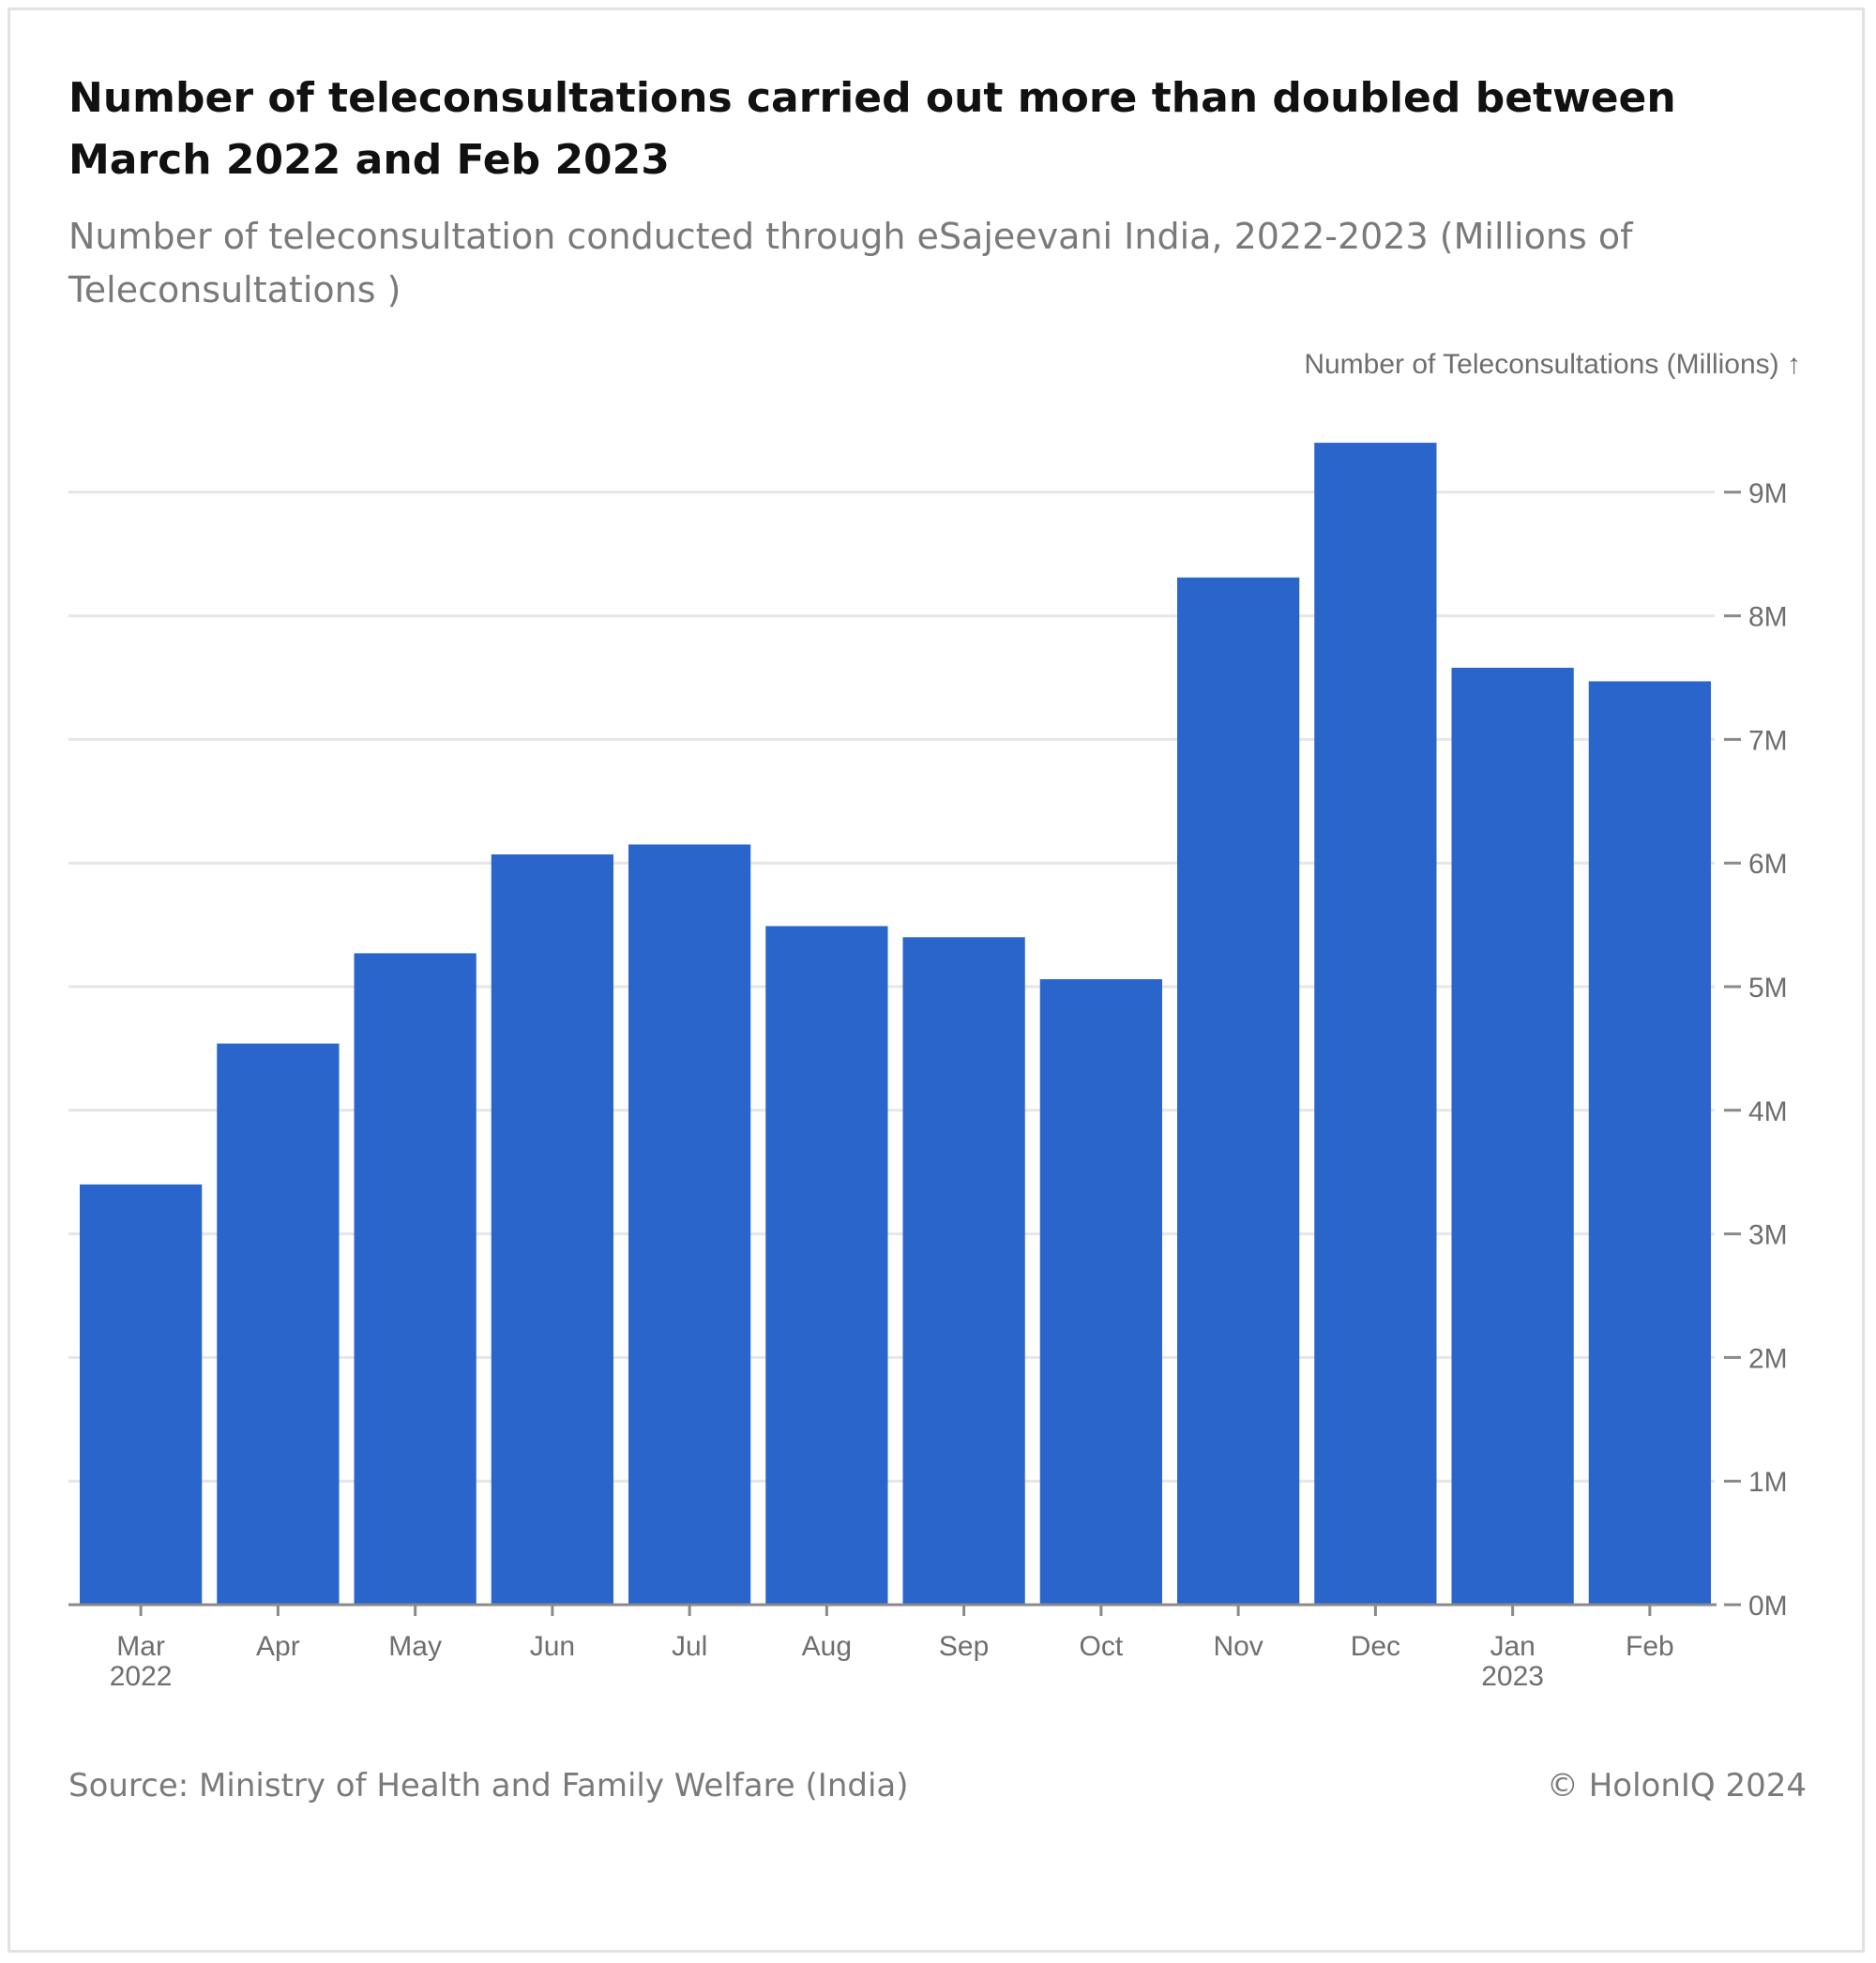 The height and width of the screenshot is (1963, 1876). Describe the element at coordinates (826, 1265) in the screenshot. I see `bar-aug` at that location.